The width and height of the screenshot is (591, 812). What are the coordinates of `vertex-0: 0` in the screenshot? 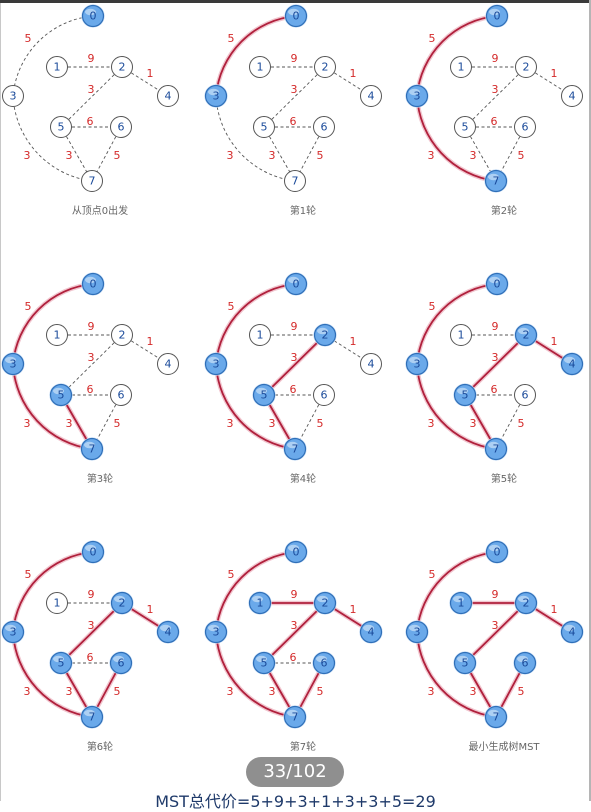 It's located at (296, 552).